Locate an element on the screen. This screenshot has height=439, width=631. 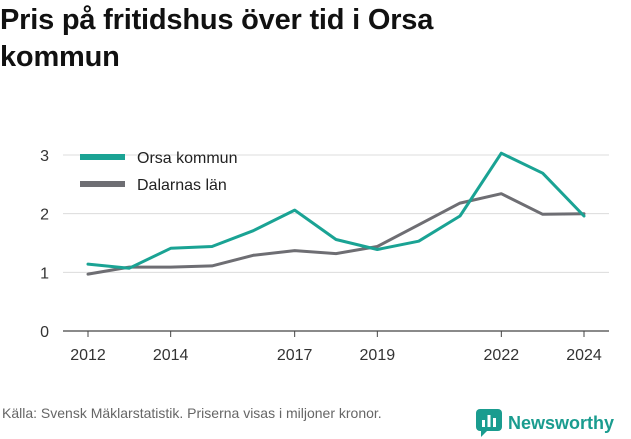
legend: Orsa kommun Dalarnas län is located at coordinates (158, 172).